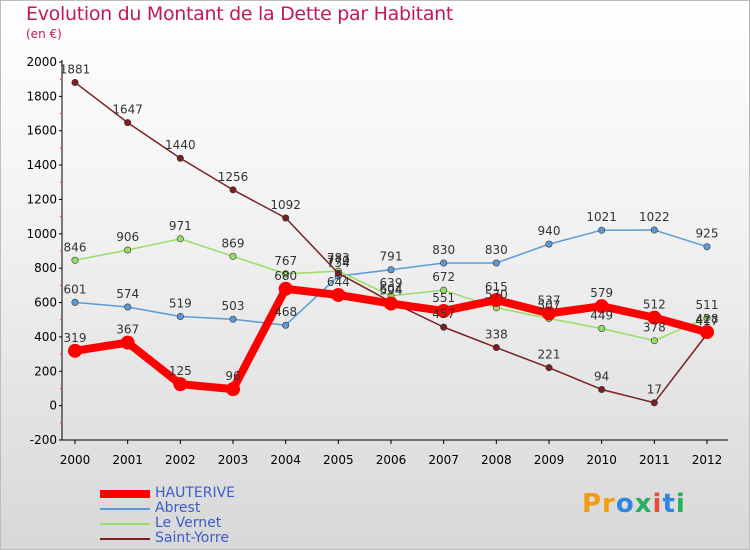  I want to click on y-tick-label: 1200, so click(41, 199).